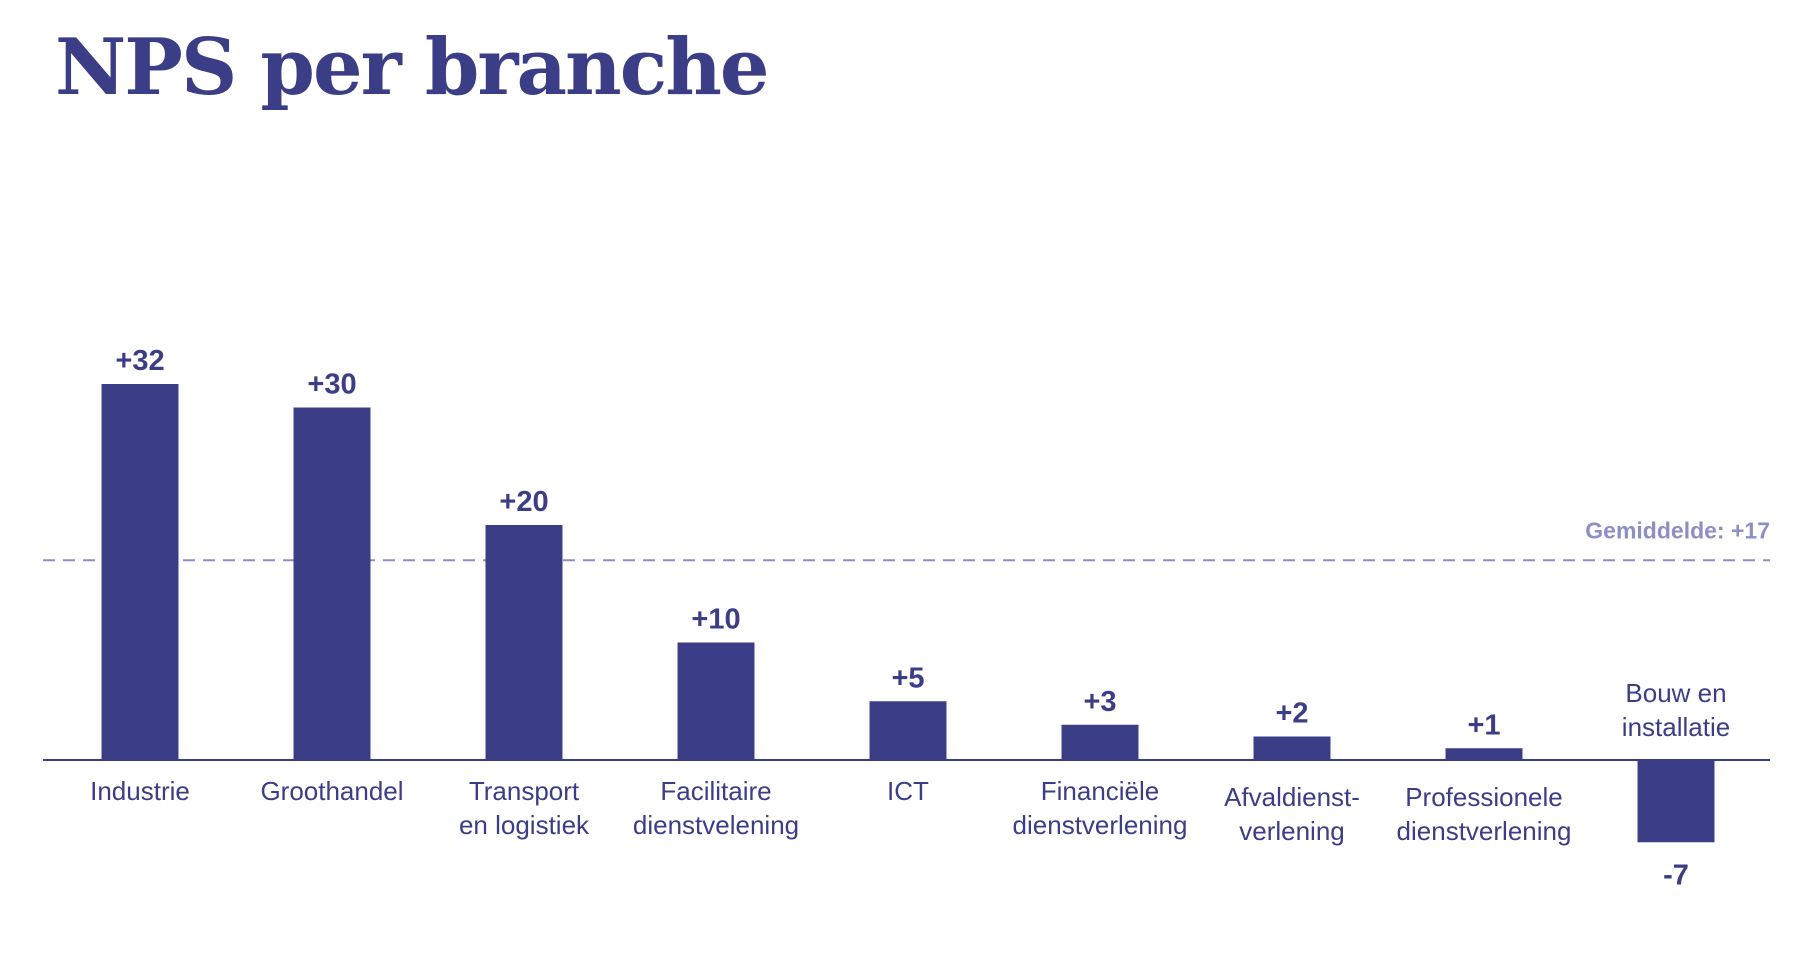  I want to click on chart-title: NPS per branche, so click(412, 67).